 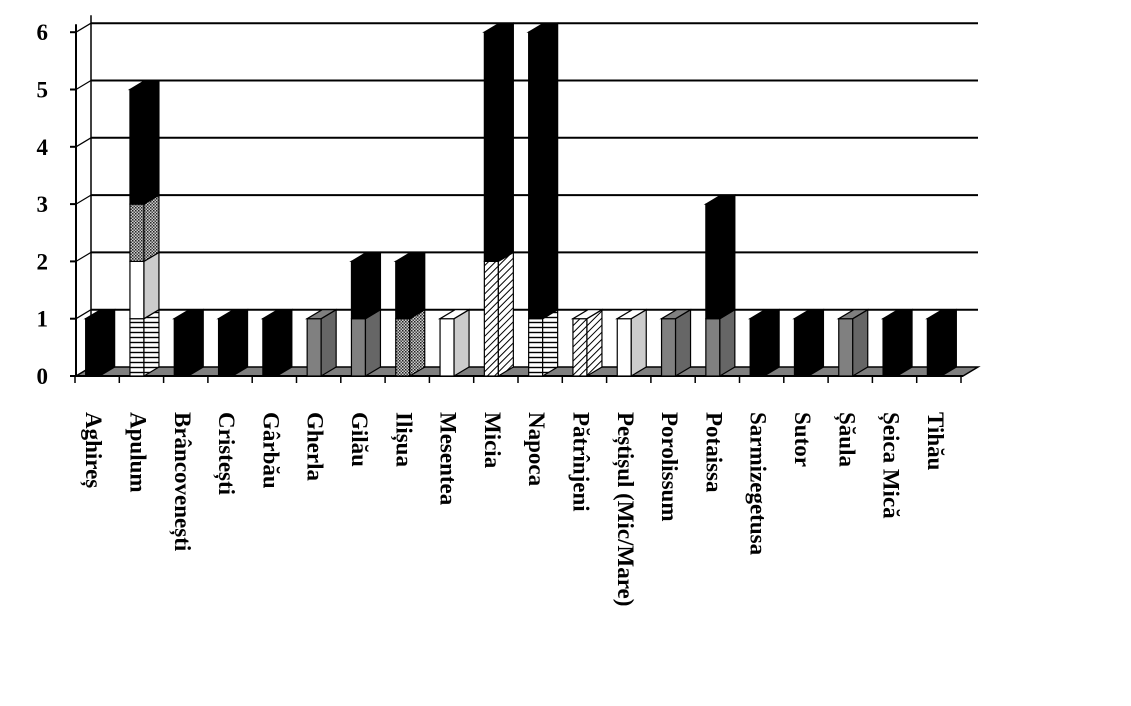 What do you see at coordinates (669, 466) in the screenshot?
I see `x-category-label: Porolissum` at bounding box center [669, 466].